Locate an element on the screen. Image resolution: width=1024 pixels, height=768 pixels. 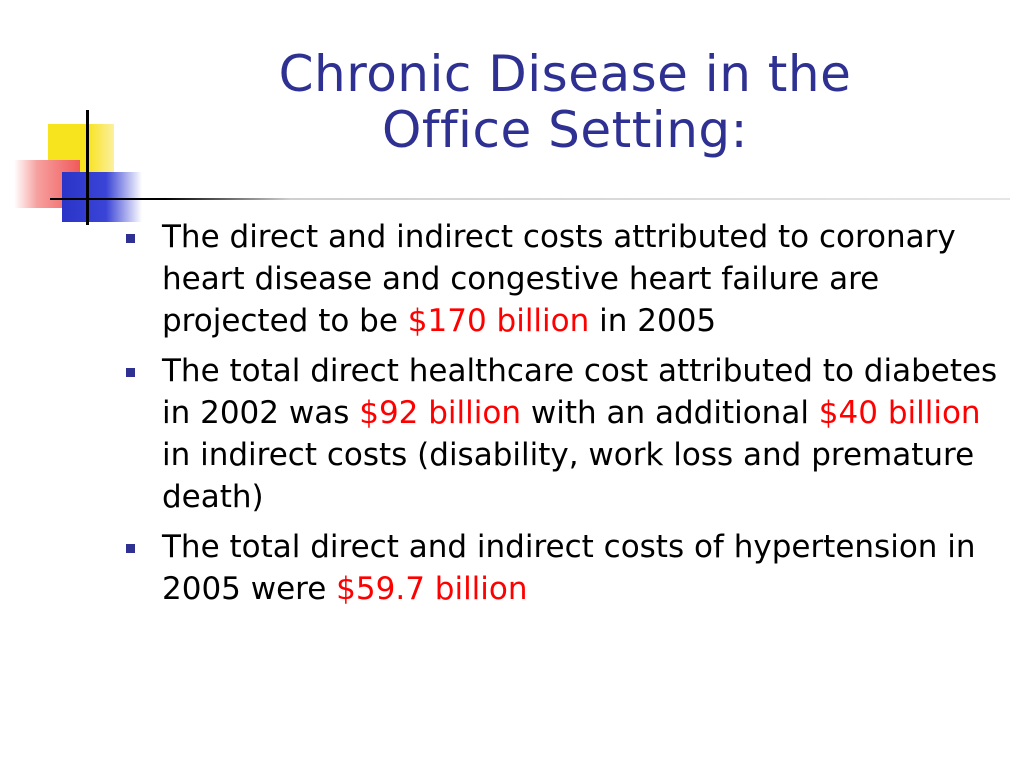
blue-square-decoration is located at coordinates (102, 197).